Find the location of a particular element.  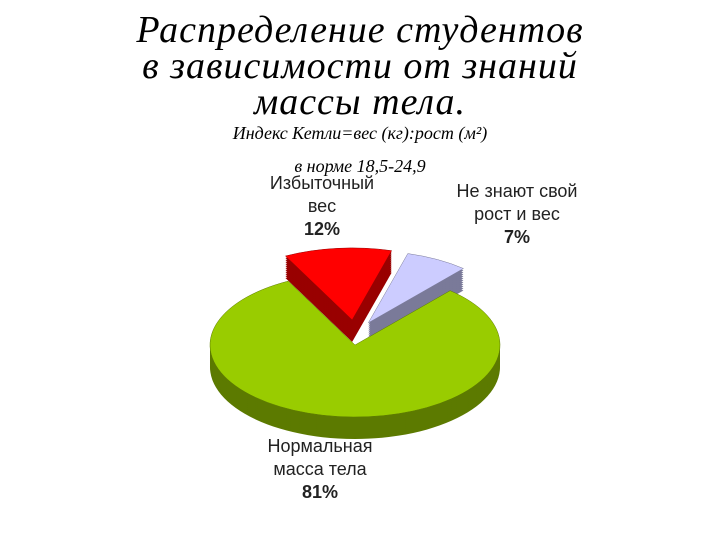

slice-label: Нормальная масса тела 81% is located at coordinates (320, 469).